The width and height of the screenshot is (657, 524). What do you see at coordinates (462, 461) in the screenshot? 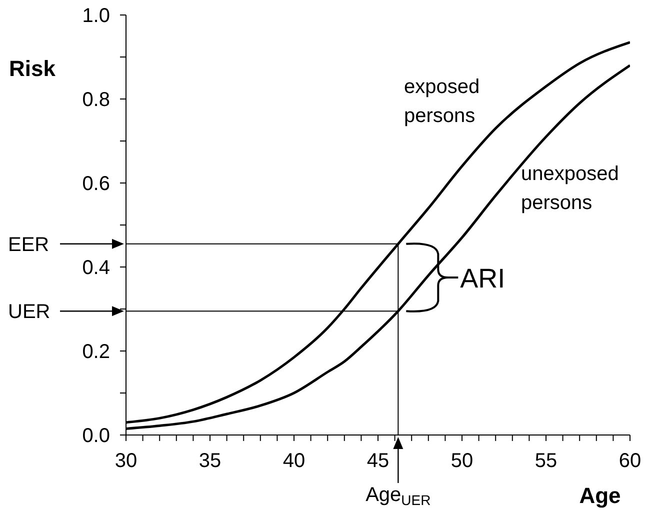
I see `x-tick-label: 50` at bounding box center [462, 461].